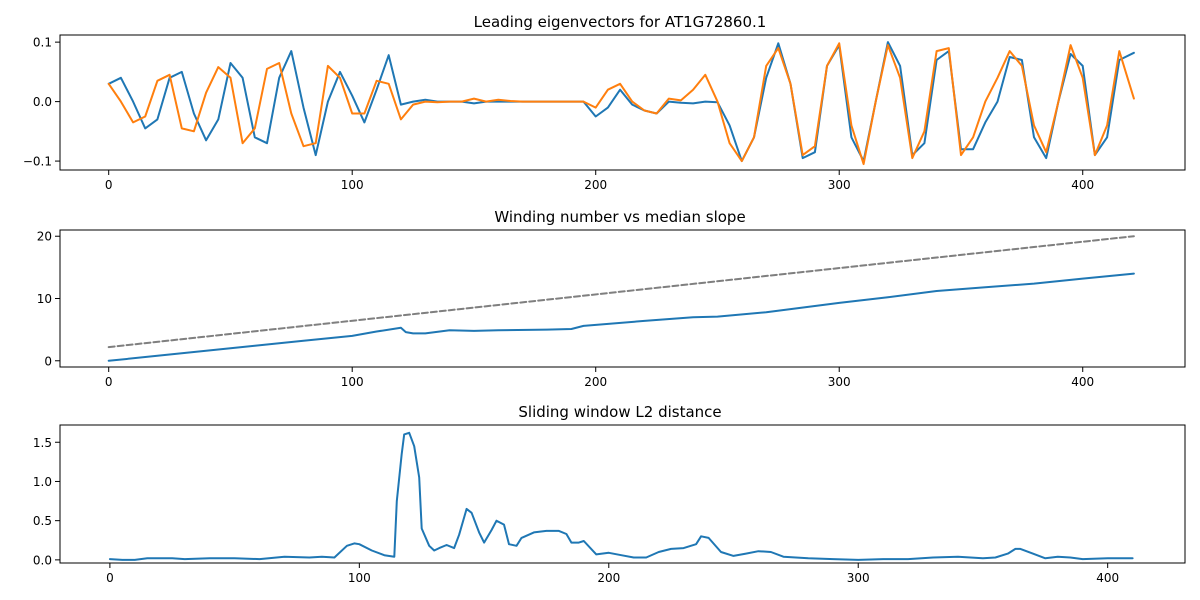 The image size is (1200, 600). Describe the element at coordinates (42, 521) in the screenshot. I see `y-tick-label-l2-1: 0.5` at that location.